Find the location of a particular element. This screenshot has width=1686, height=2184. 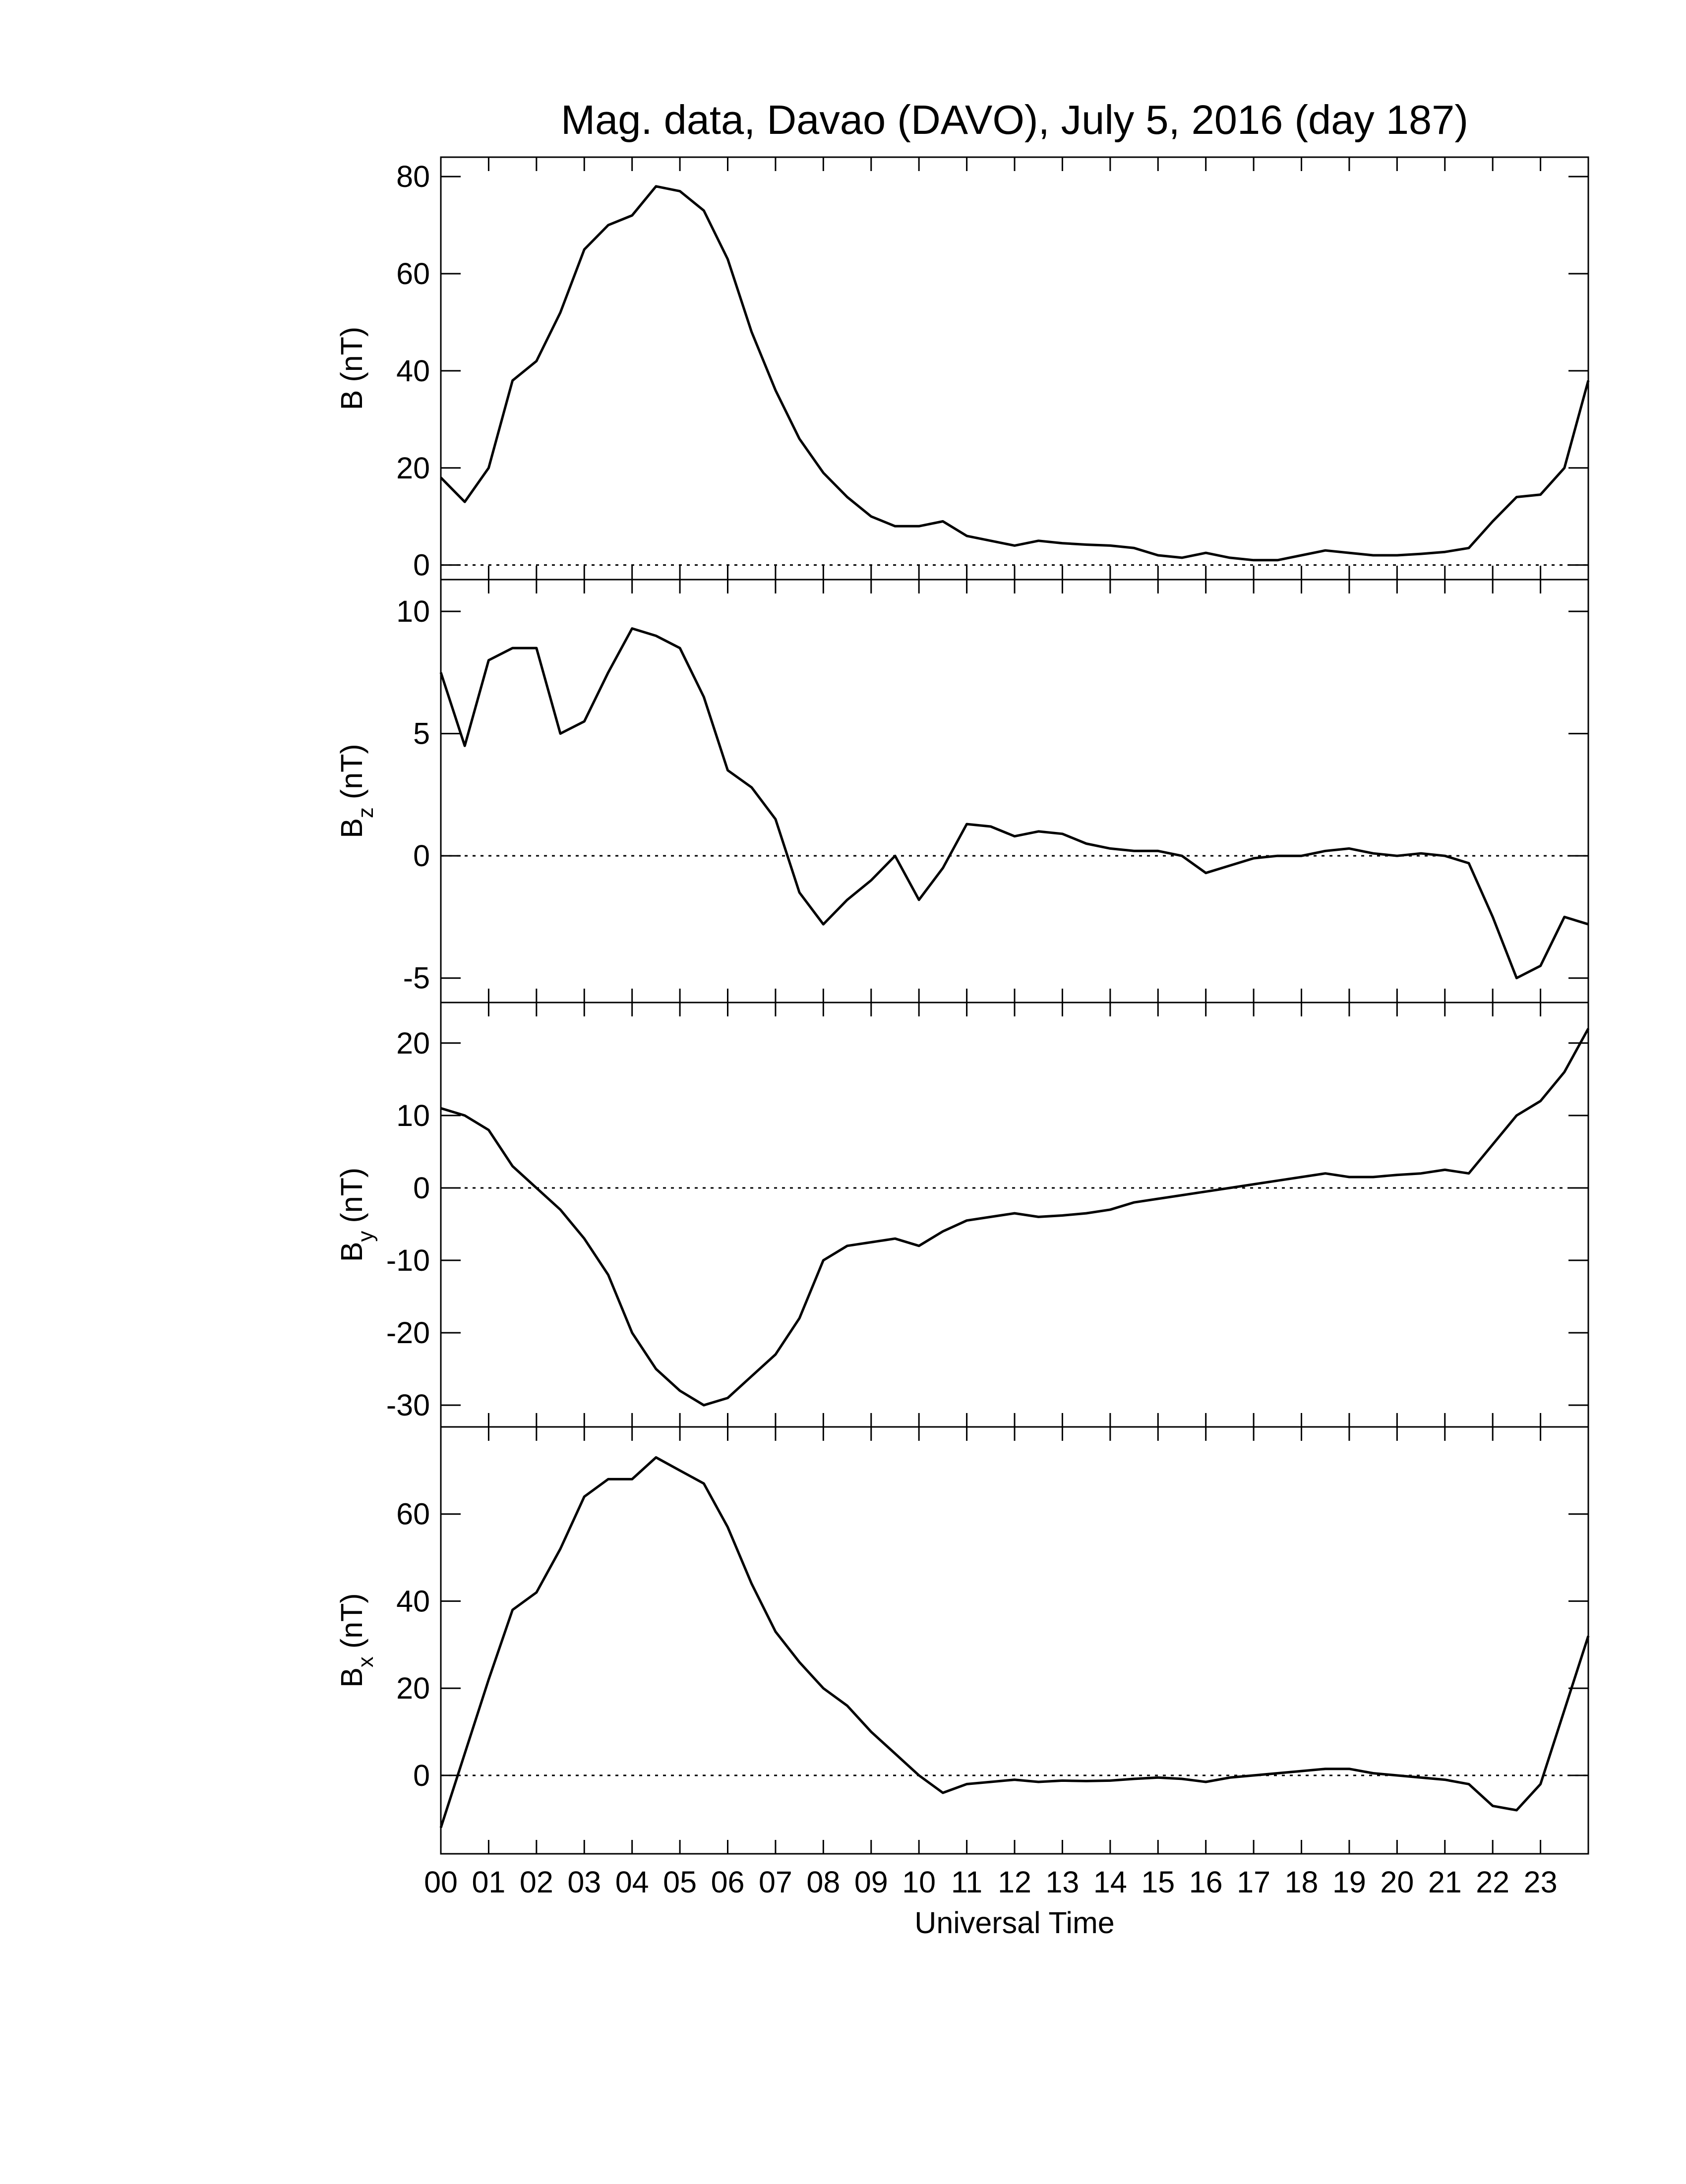

y-tick-label: -5 is located at coordinates (417, 978).